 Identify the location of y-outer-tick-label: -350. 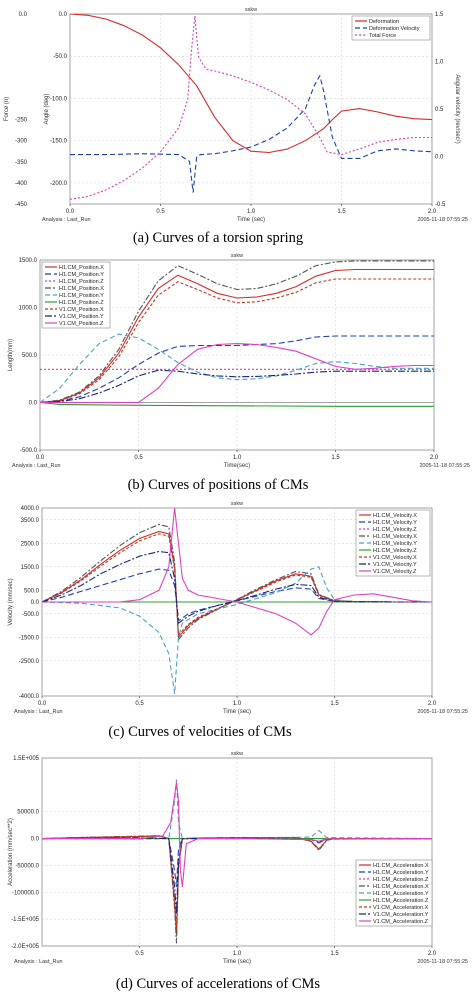
(21, 163).